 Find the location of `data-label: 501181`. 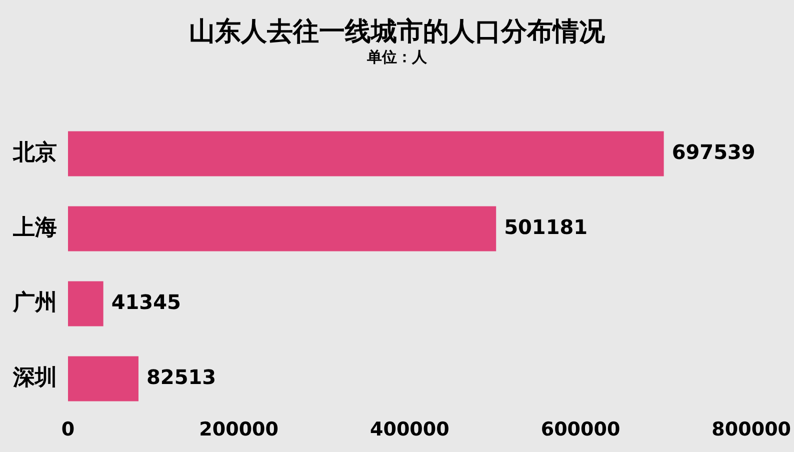

data-label: 501181 is located at coordinates (546, 226).